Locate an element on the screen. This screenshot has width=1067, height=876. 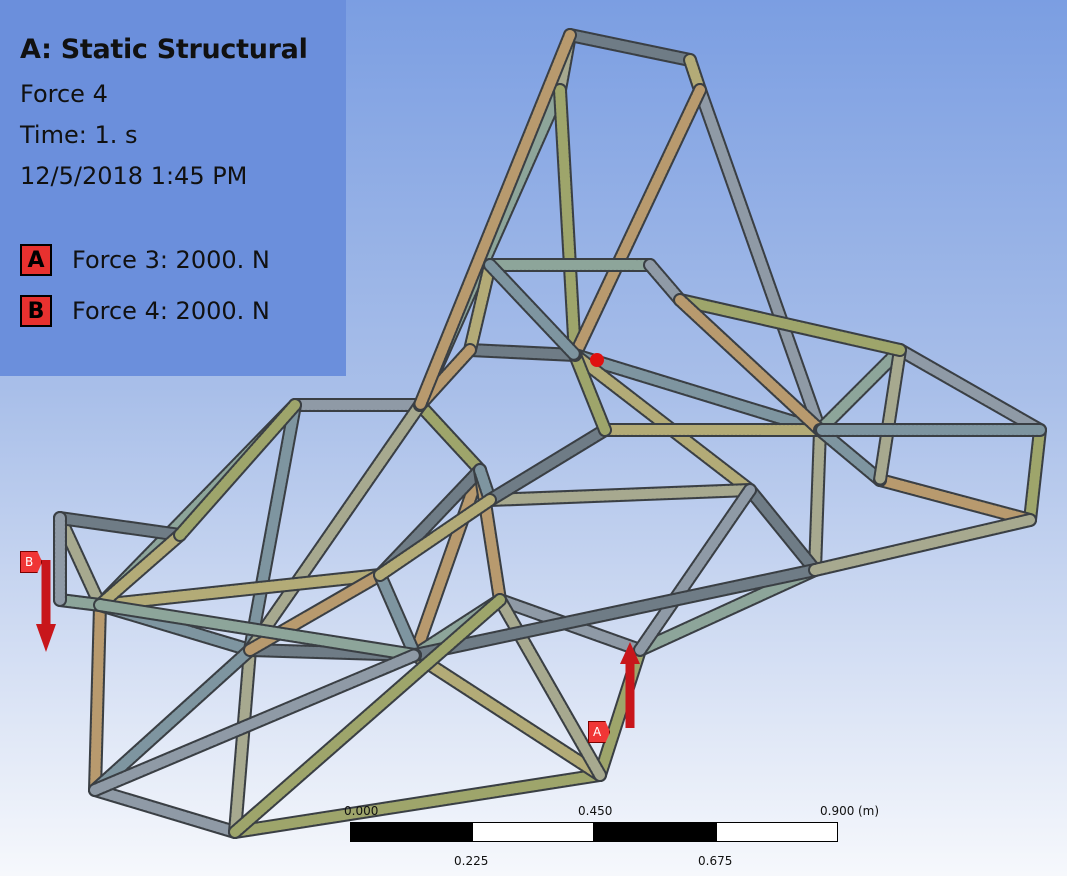
scale-unit: (m) is located at coordinates (869, 811).